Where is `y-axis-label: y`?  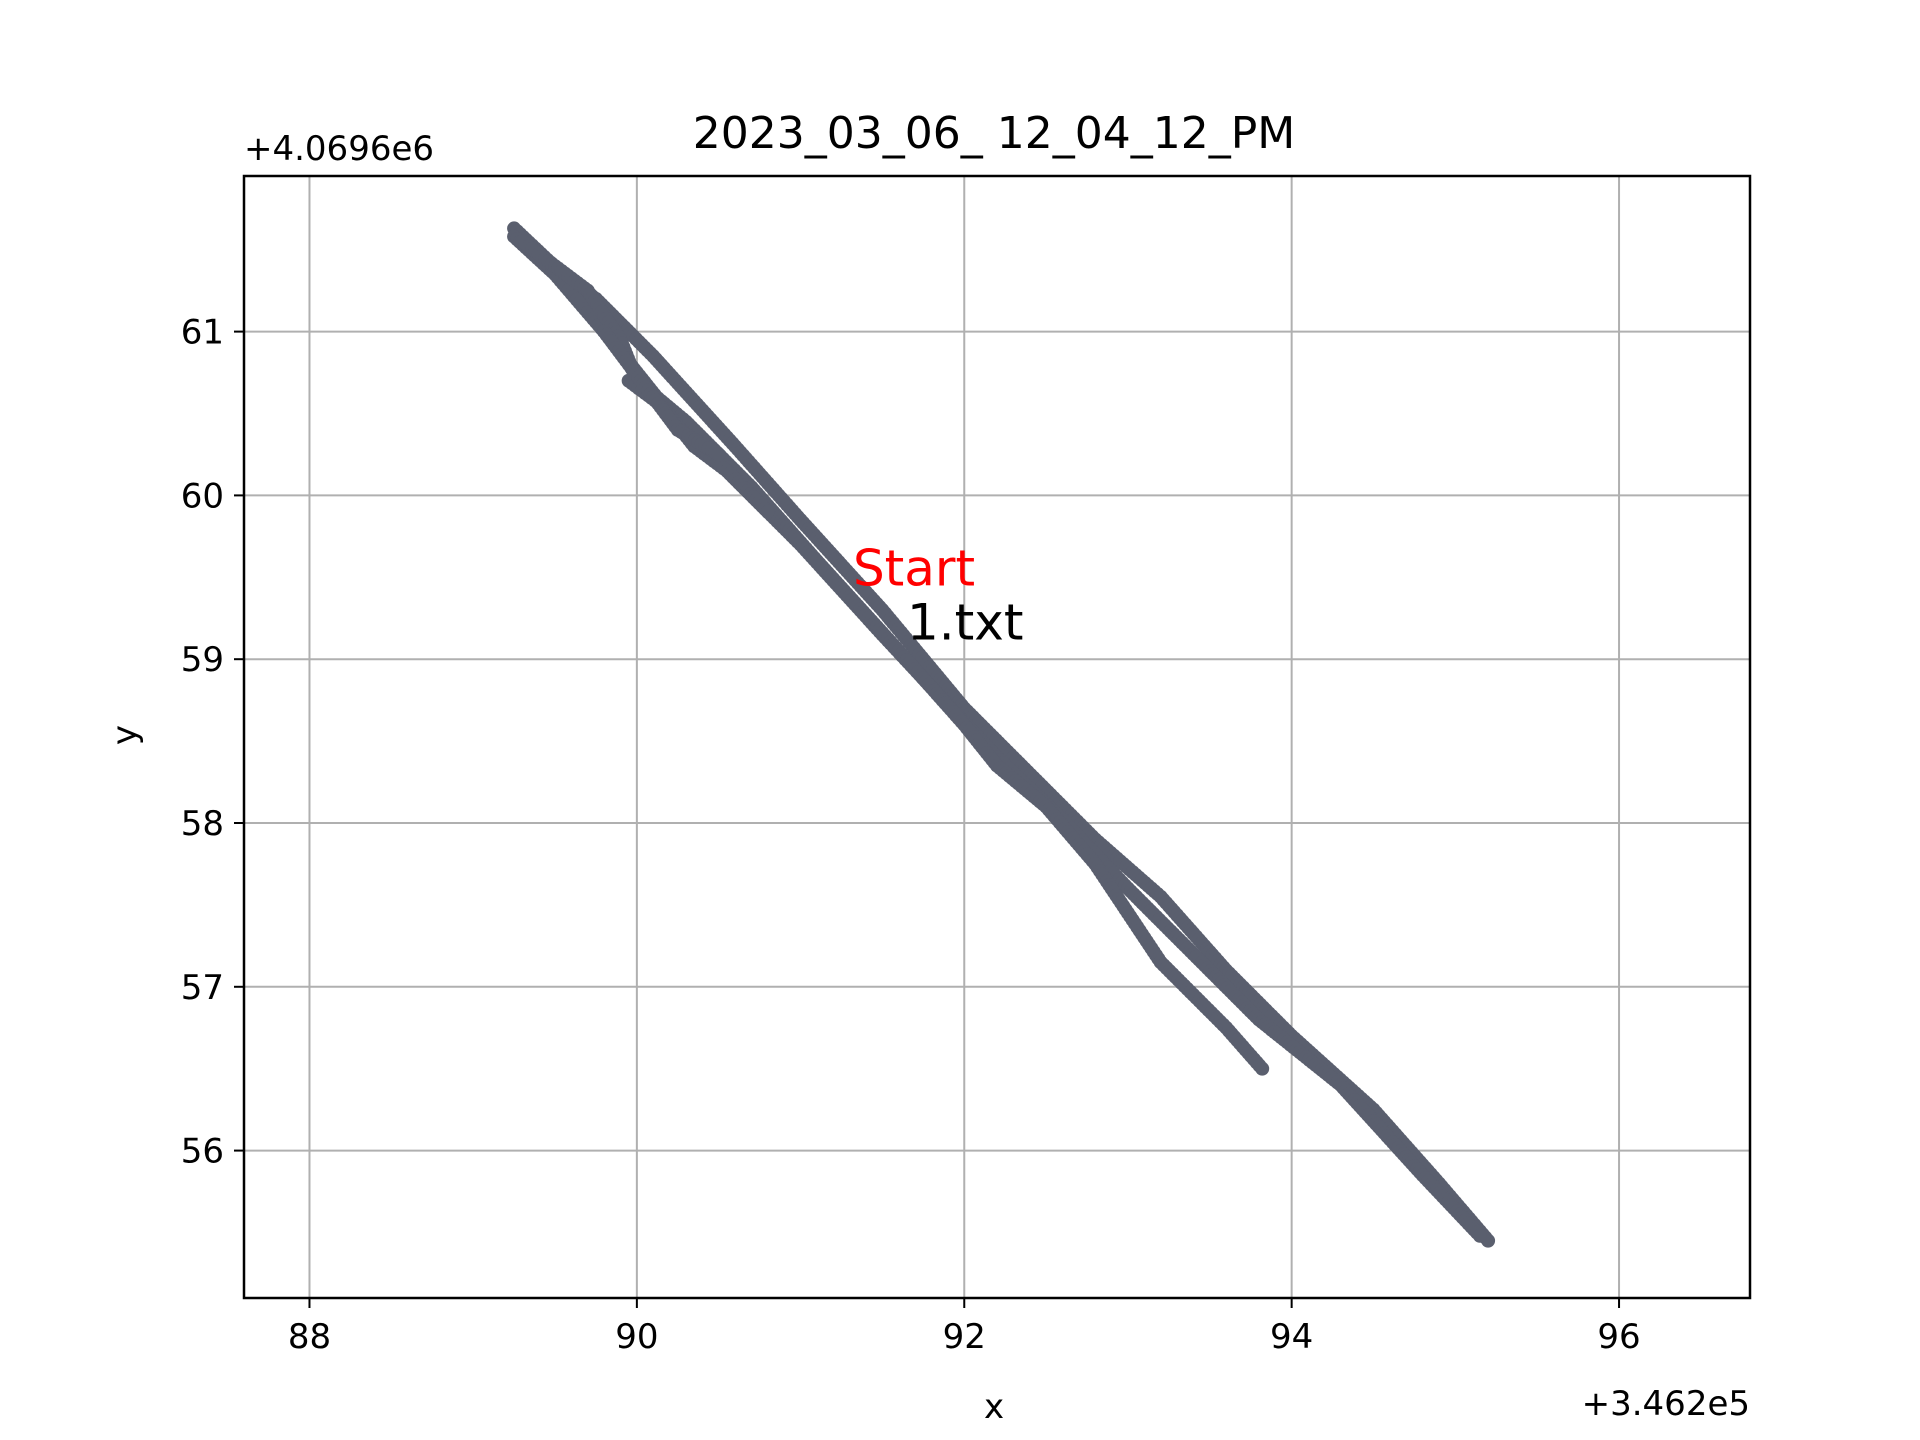 y-axis-label: y is located at coordinates (125, 735).